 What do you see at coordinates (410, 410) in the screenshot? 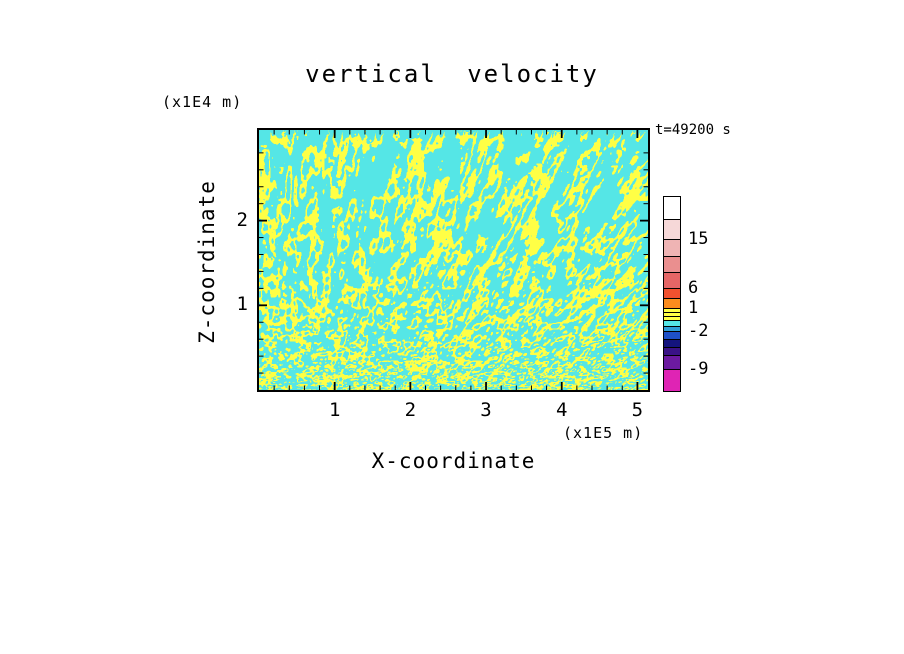
I see `x-tick-label: 2` at bounding box center [410, 410].